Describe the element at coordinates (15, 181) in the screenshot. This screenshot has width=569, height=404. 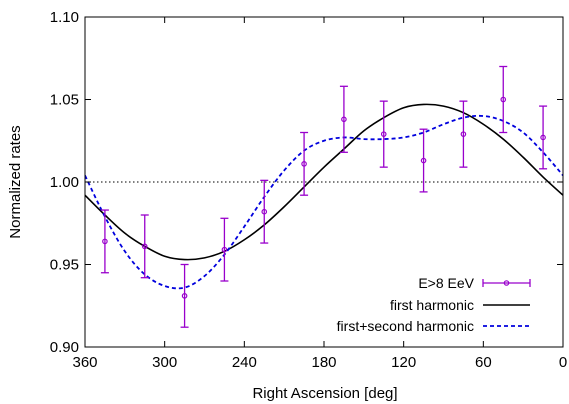
I see `y-axis-label: Normalized rates` at that location.